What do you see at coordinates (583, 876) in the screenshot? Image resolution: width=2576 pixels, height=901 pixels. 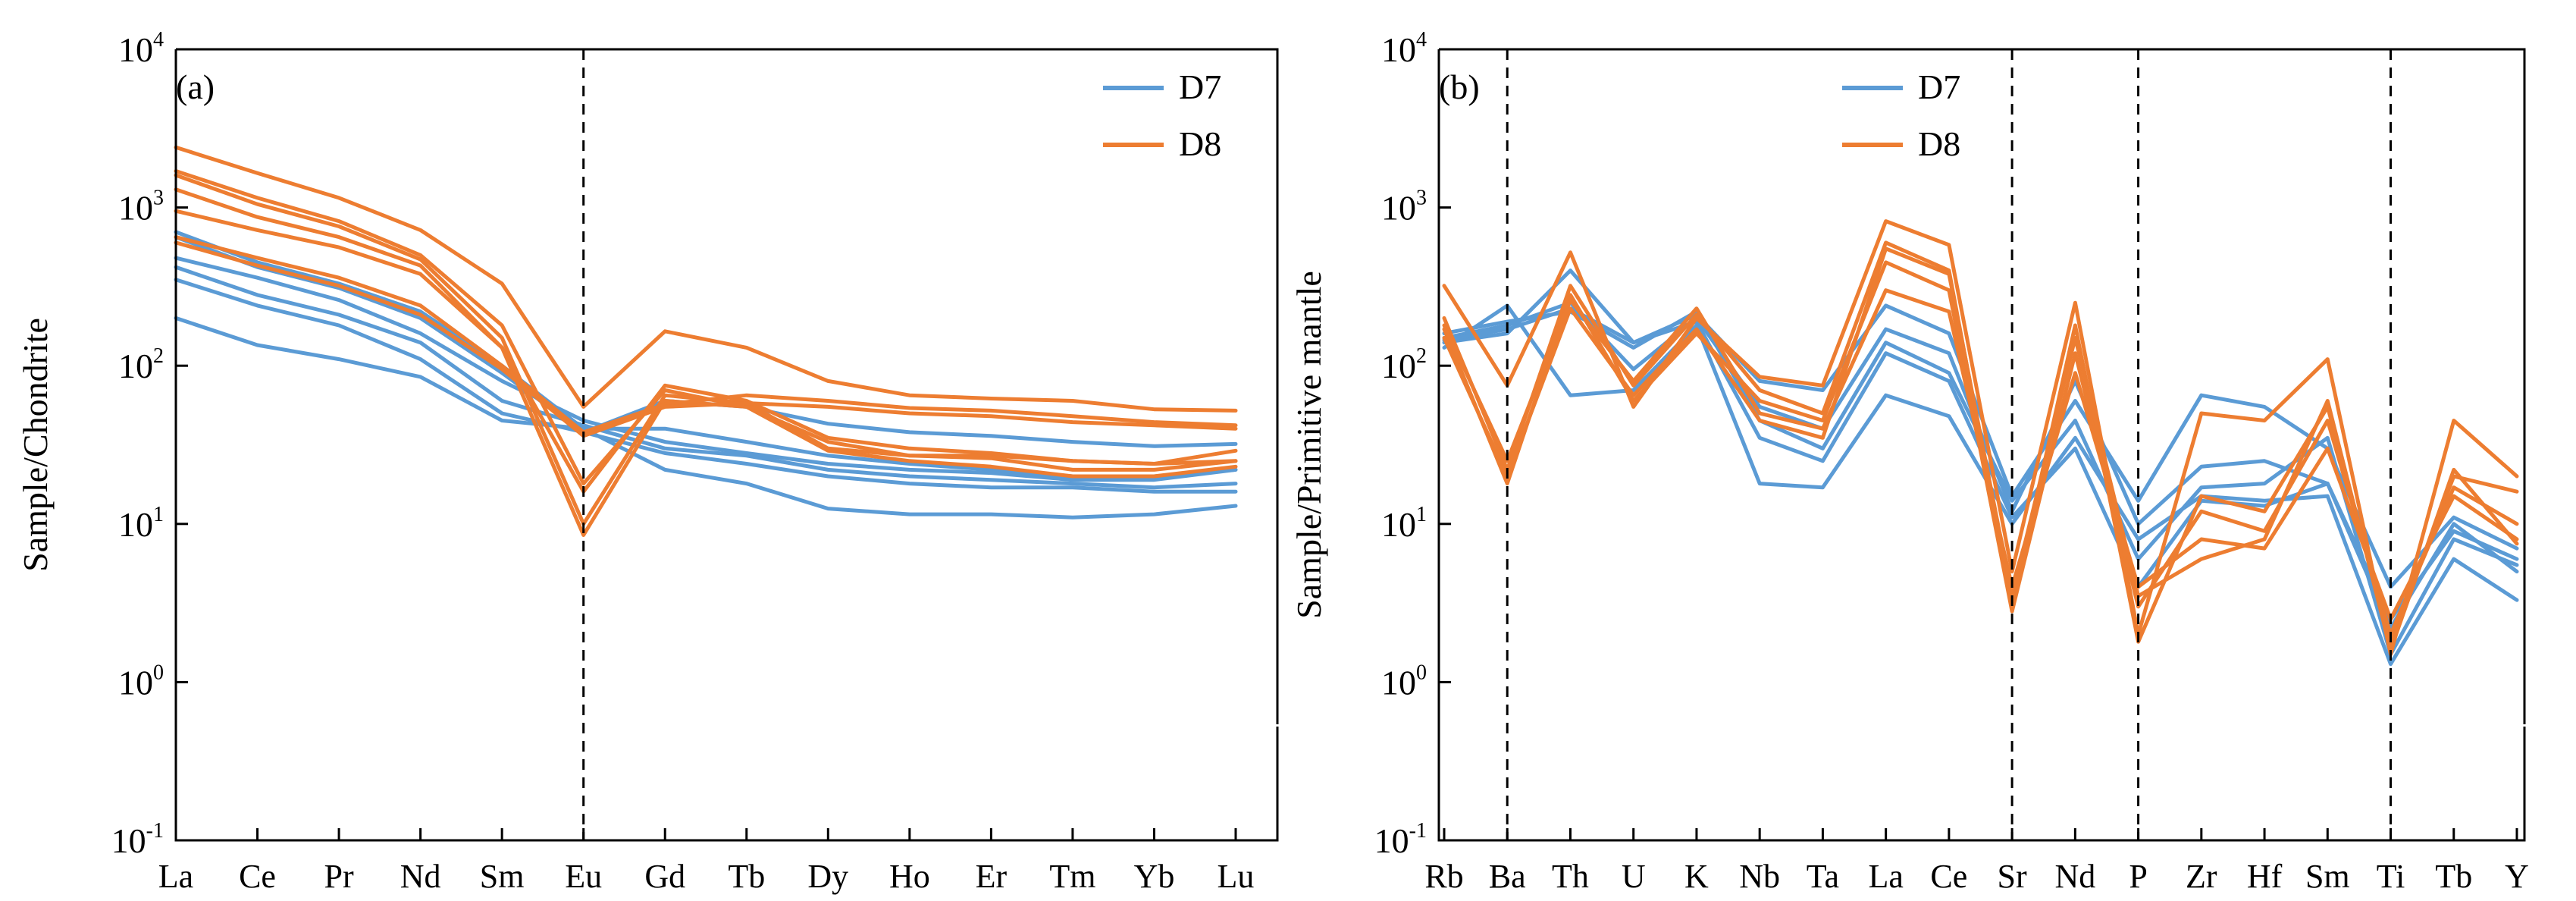 I see `panel-a-x-label-eu: Eu` at bounding box center [583, 876].